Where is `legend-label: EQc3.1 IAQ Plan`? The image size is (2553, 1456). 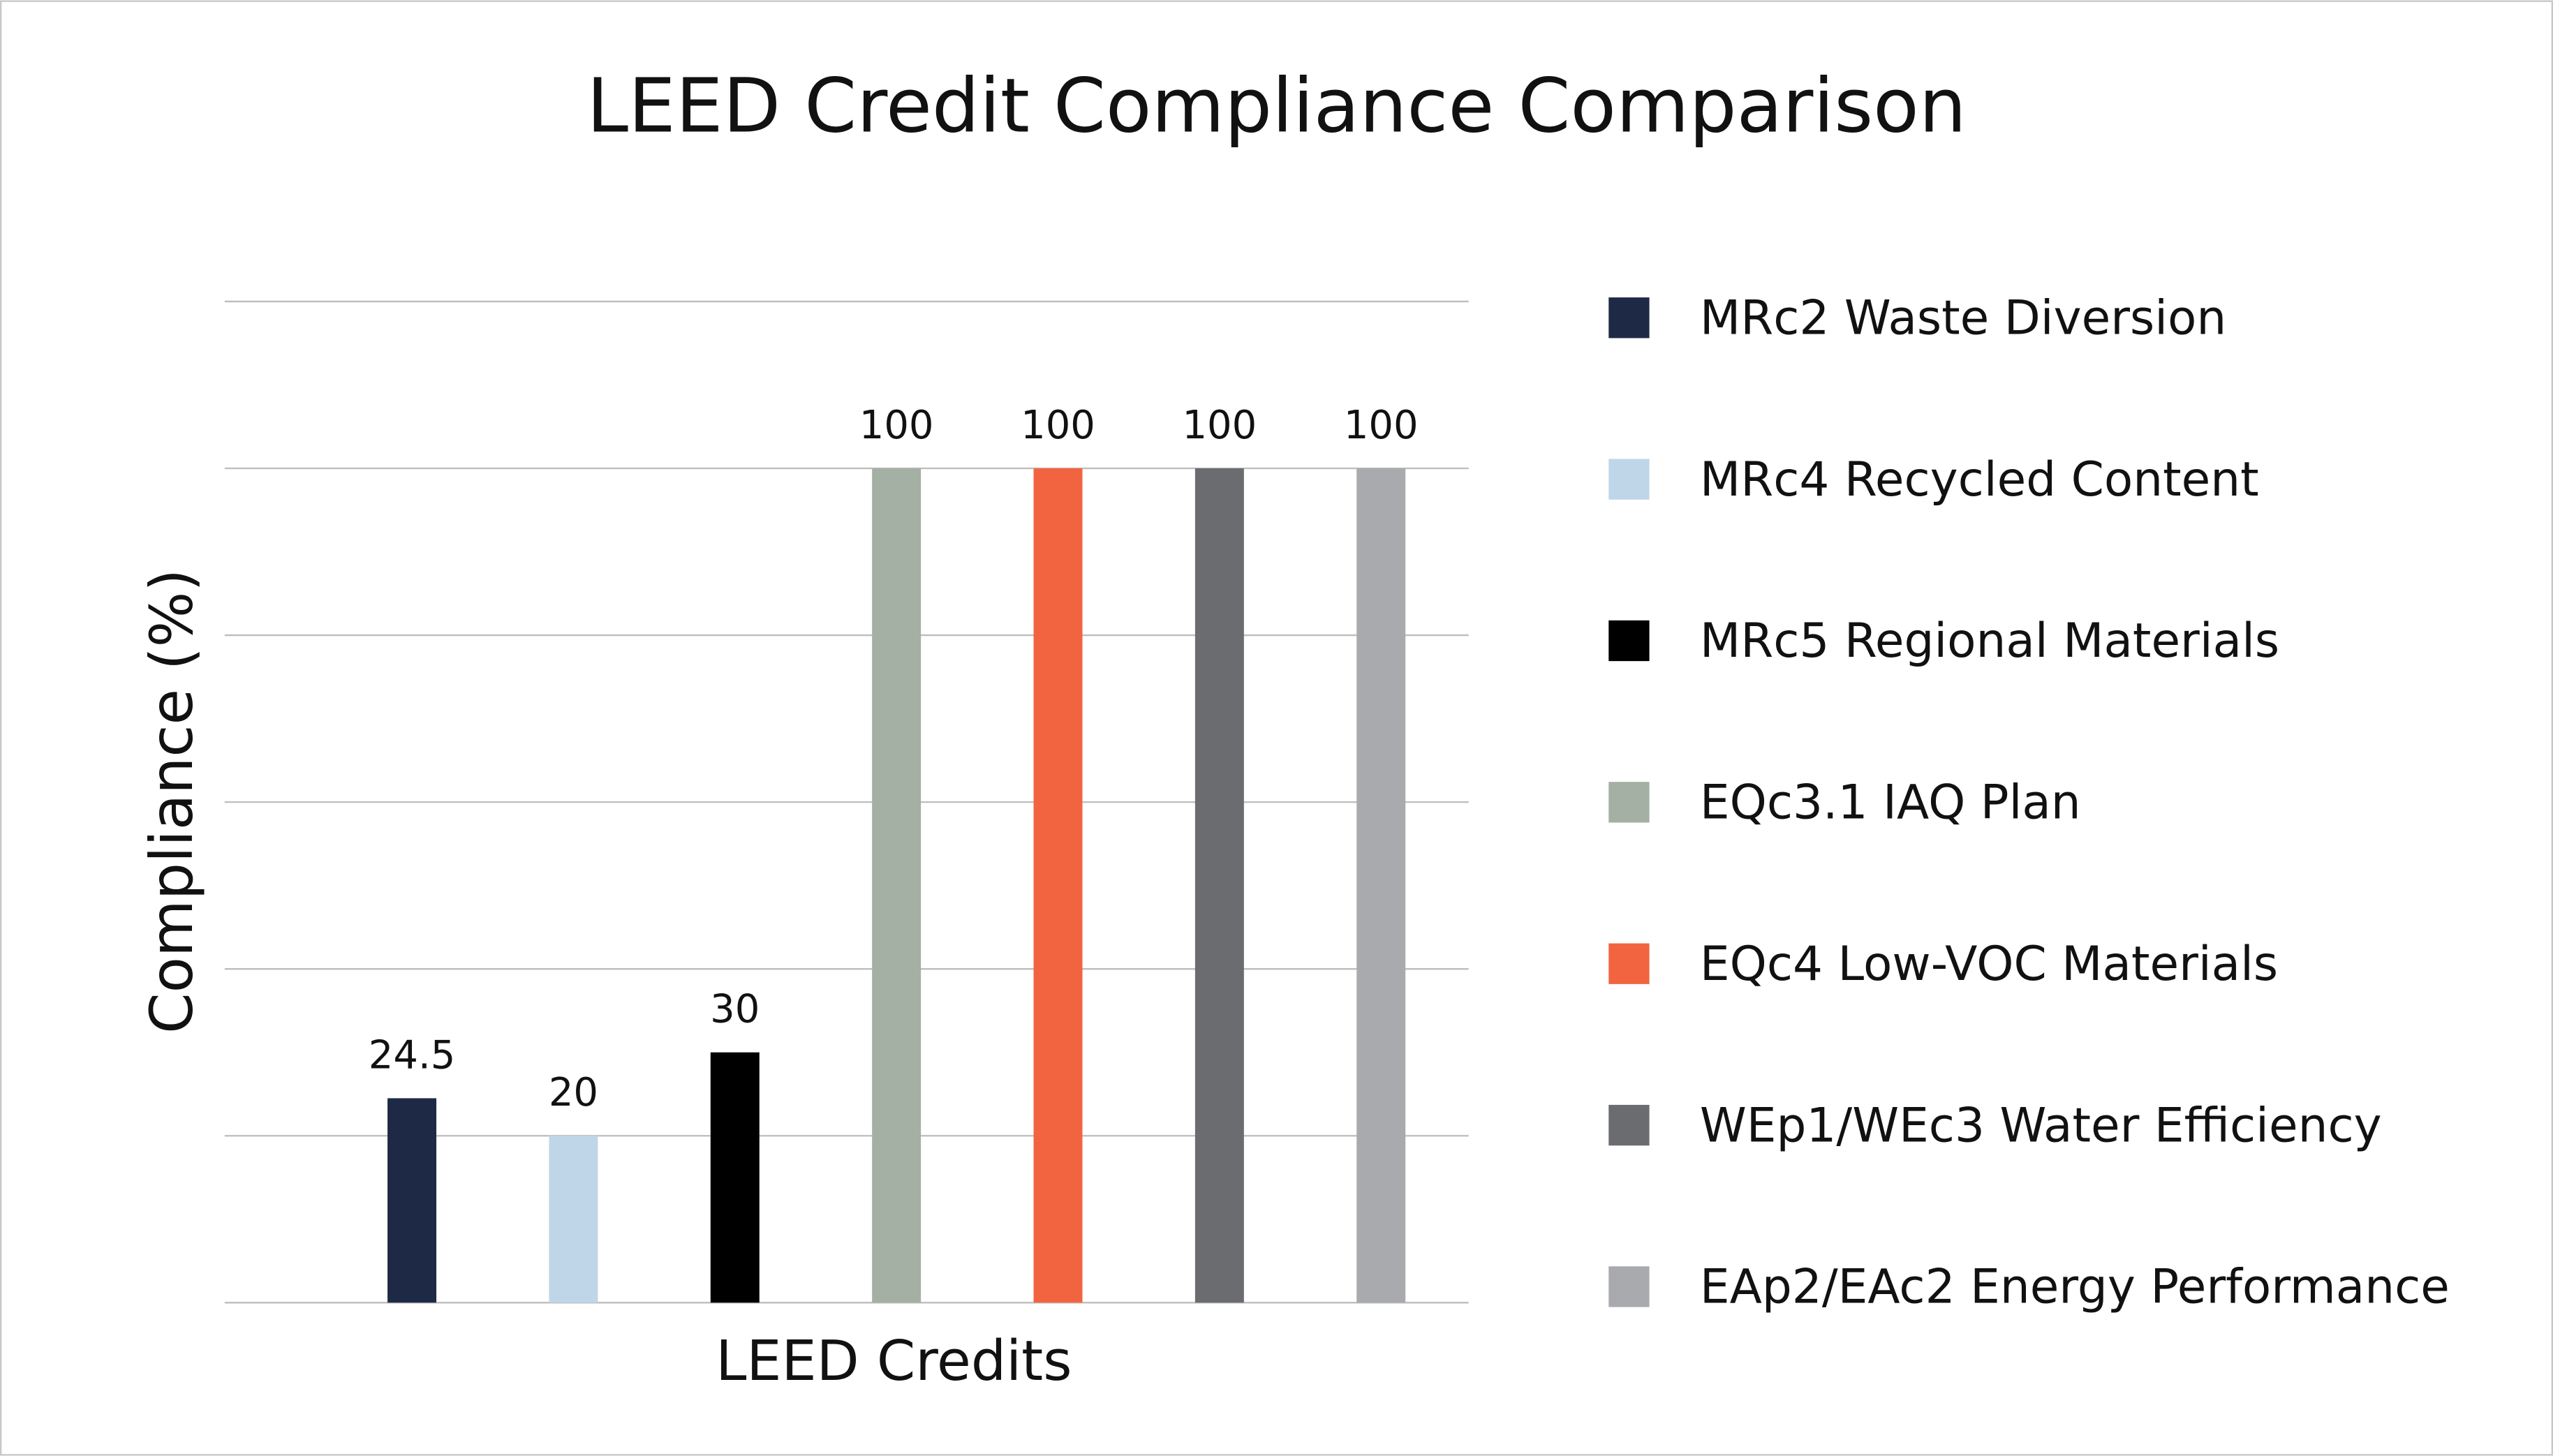
legend-label: EQc3.1 IAQ Plan is located at coordinates (1890, 802).